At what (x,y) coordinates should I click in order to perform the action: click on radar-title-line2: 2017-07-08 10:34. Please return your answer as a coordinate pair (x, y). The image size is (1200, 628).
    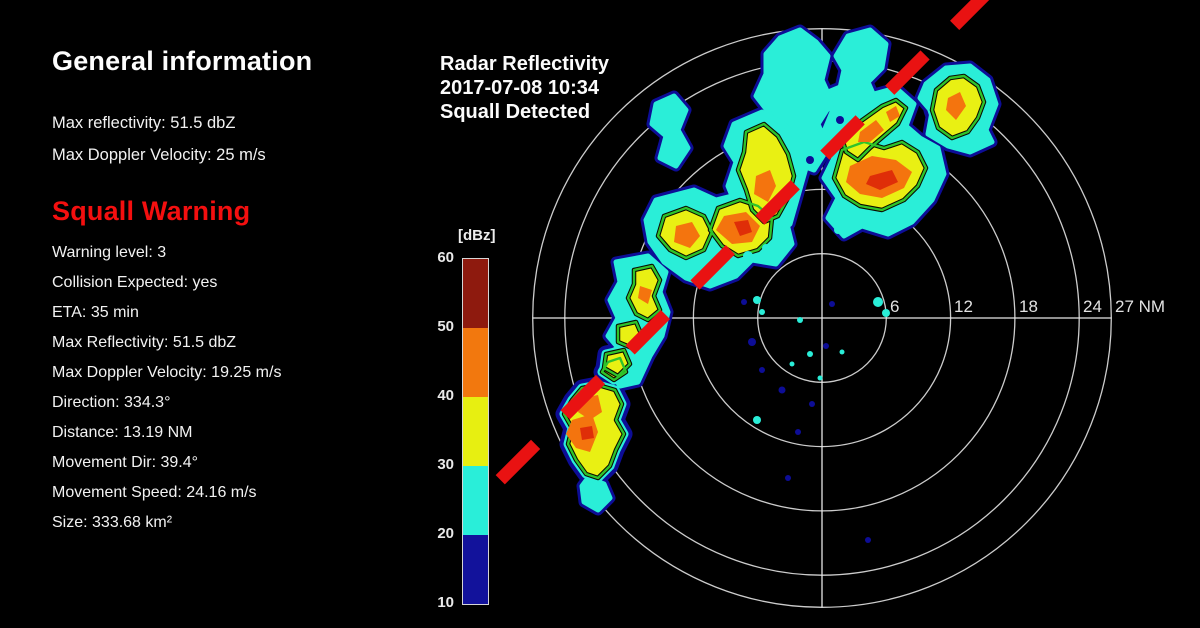
    Looking at the image, I should click on (520, 88).